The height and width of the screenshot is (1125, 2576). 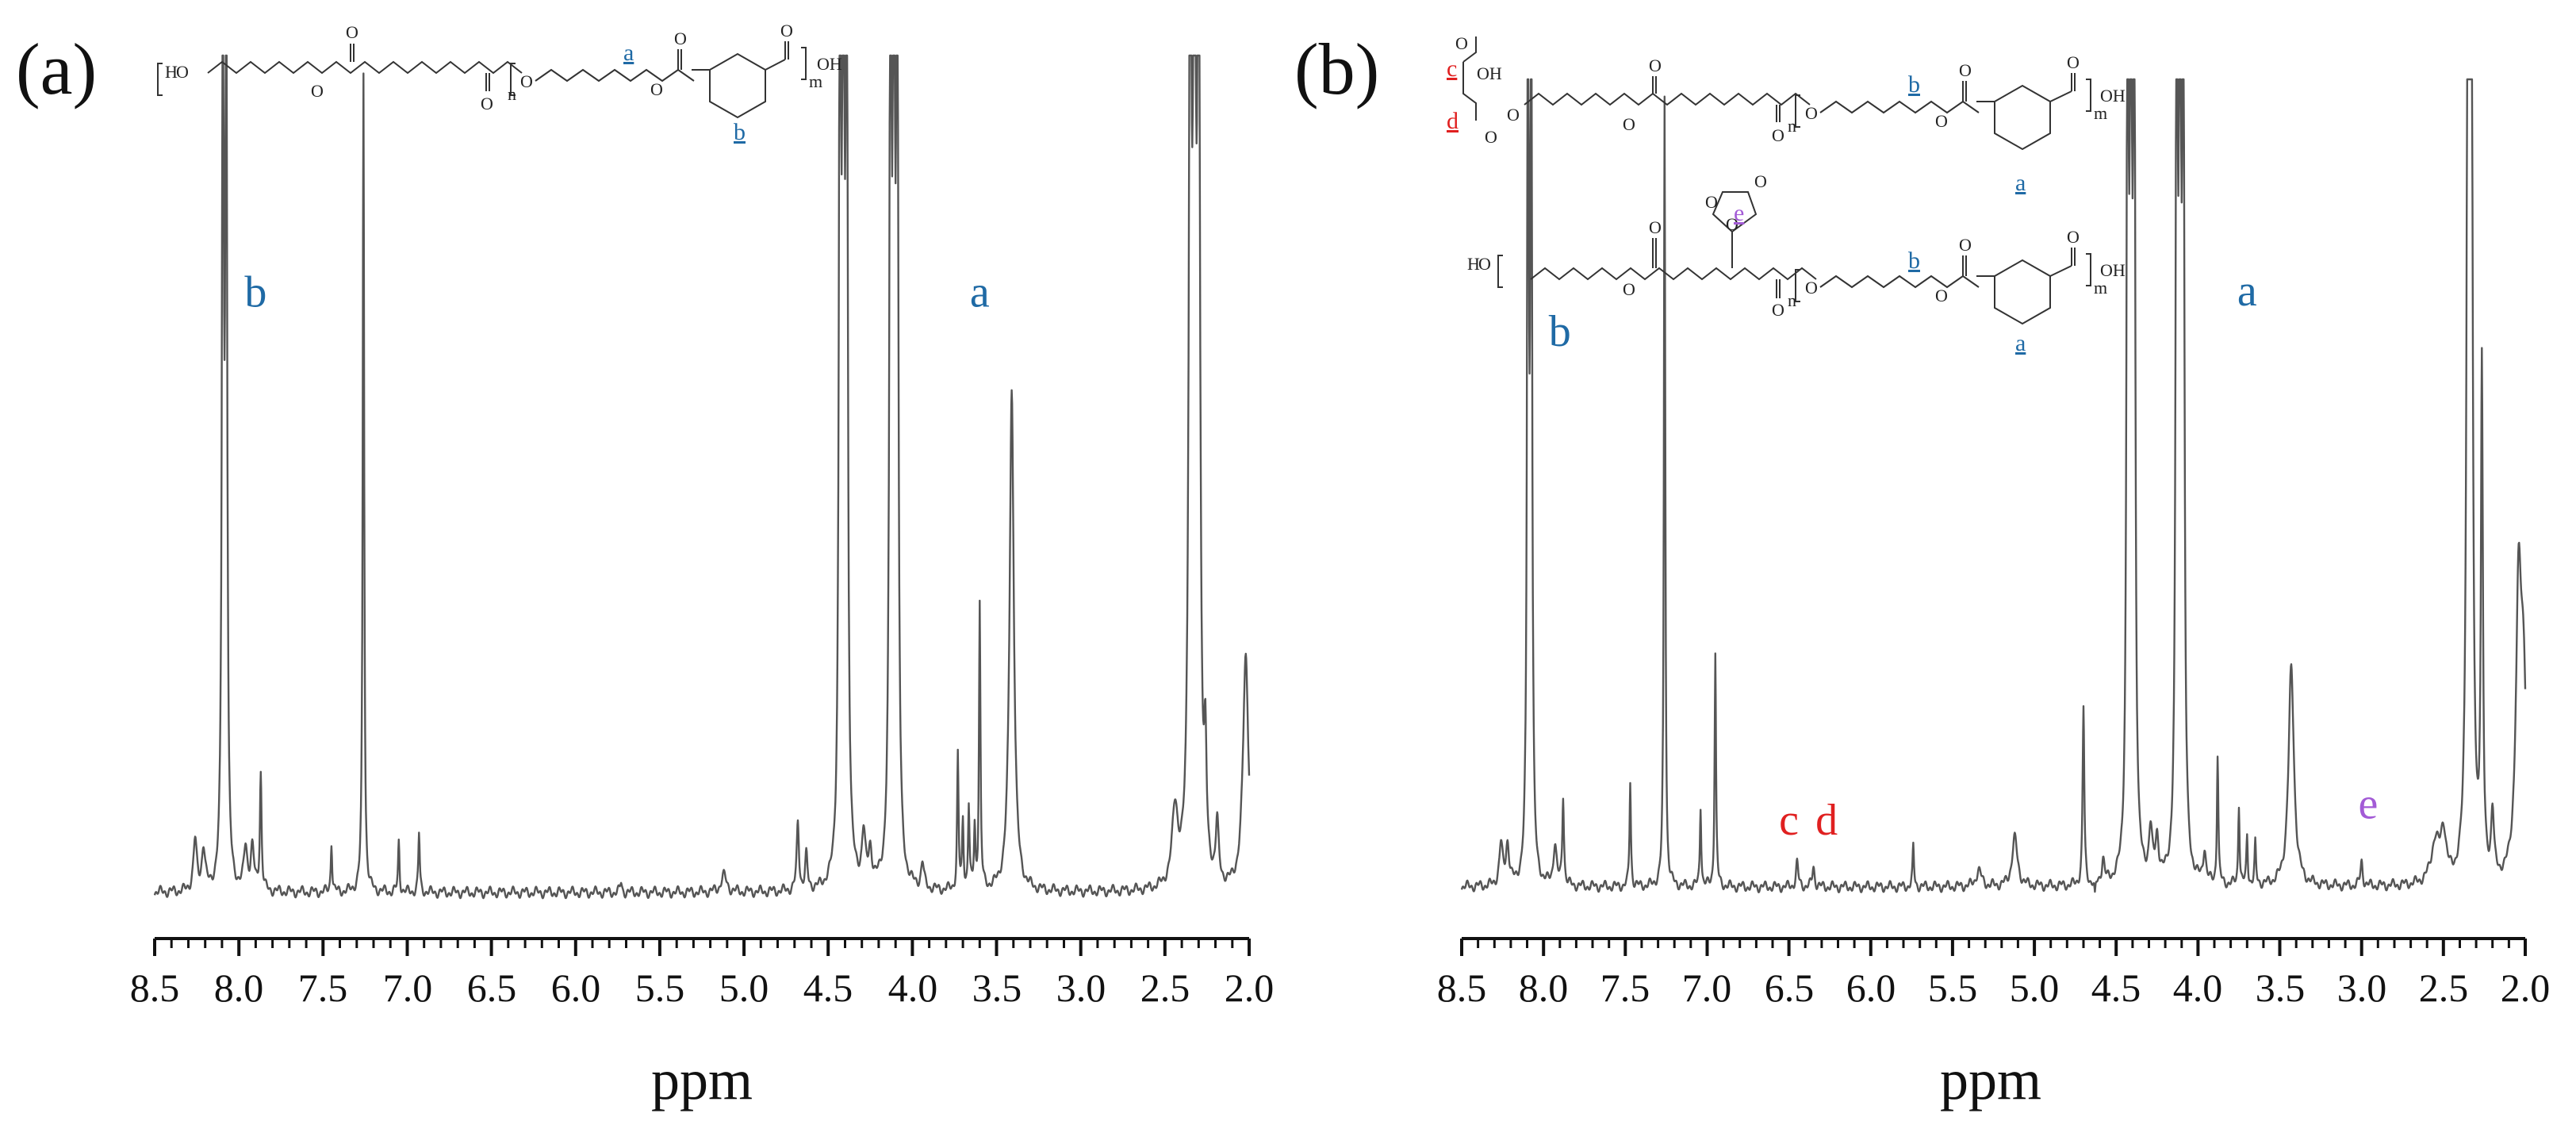 What do you see at coordinates (1991, 1080) in the screenshot?
I see `panel-b-x-axis-title: ppm` at bounding box center [1991, 1080].